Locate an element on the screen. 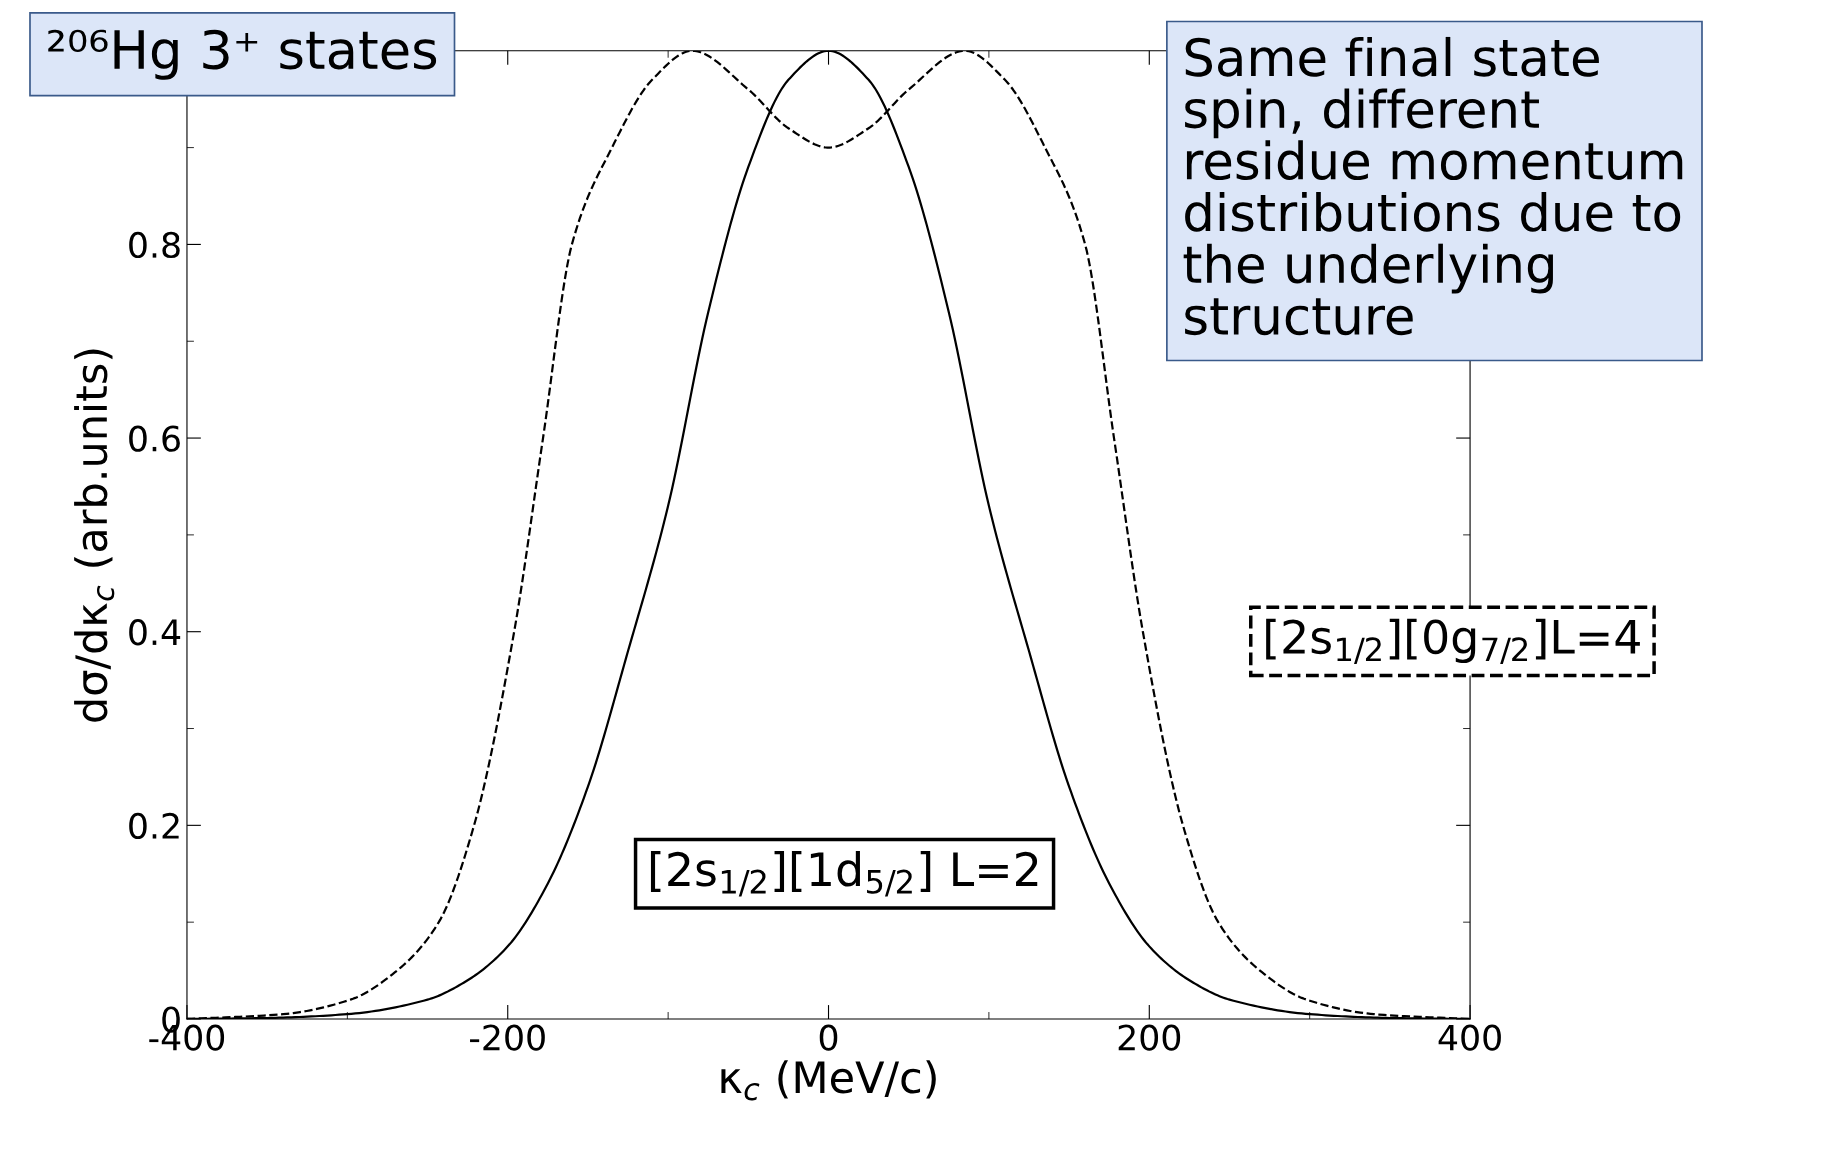  x-tick-label: 0 is located at coordinates (828, 1037).